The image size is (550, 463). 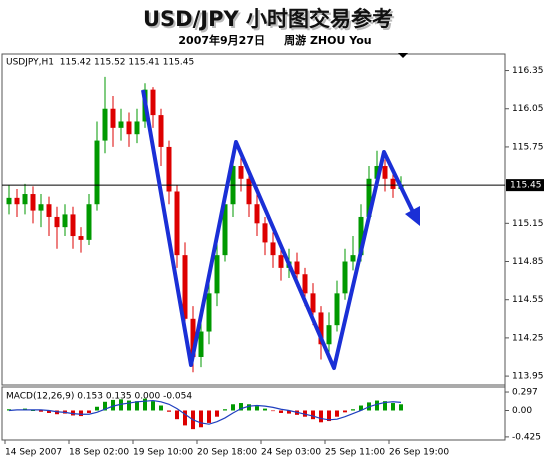 What do you see at coordinates (205, 412) in the screenshot?
I see `signal-line` at bounding box center [205, 412].